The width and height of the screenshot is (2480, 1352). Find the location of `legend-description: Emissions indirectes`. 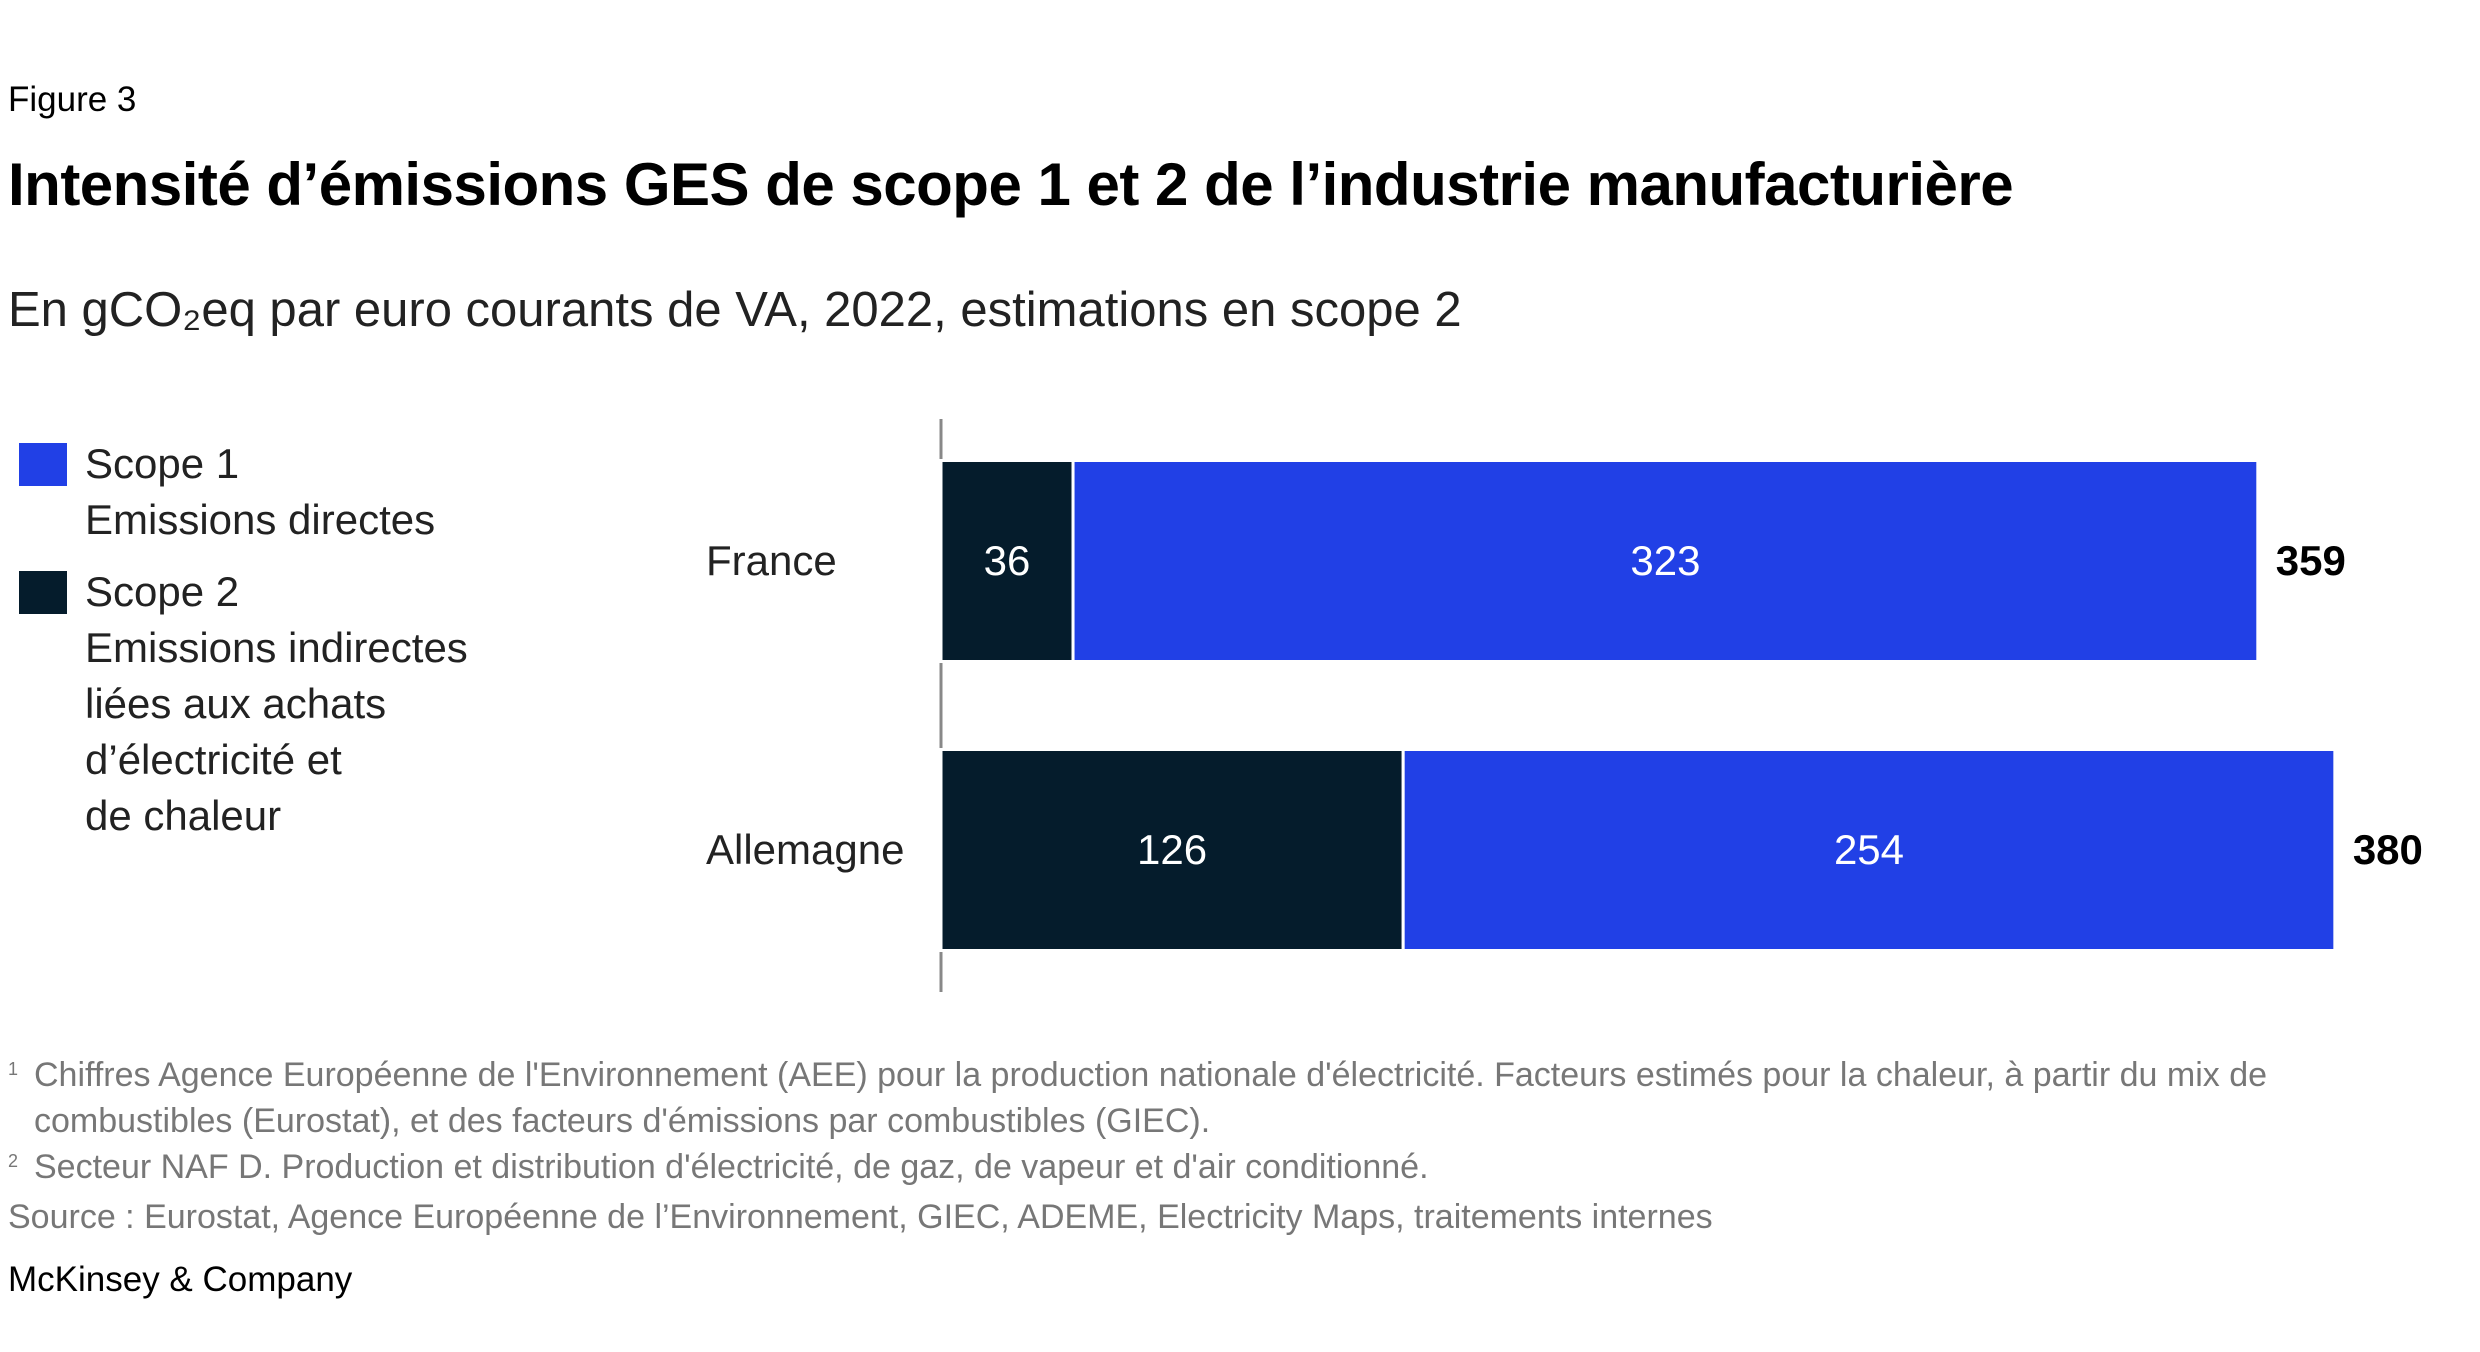

legend-description: Emissions indirectes is located at coordinates (276, 647).